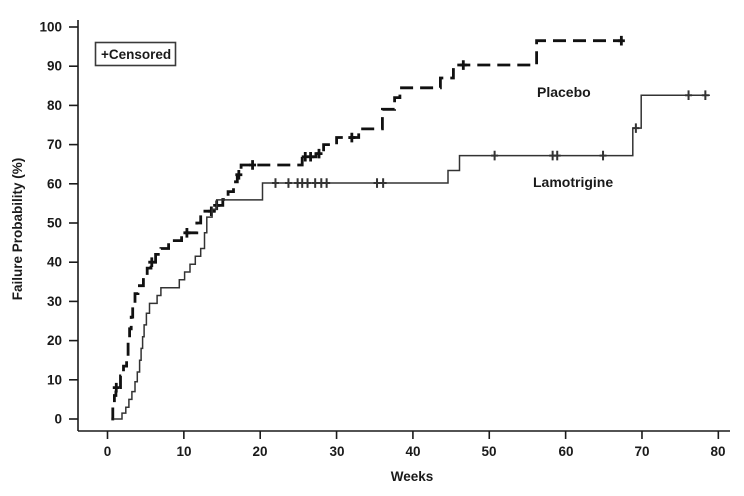  I want to click on x-tick-label: 0, so click(108, 451).